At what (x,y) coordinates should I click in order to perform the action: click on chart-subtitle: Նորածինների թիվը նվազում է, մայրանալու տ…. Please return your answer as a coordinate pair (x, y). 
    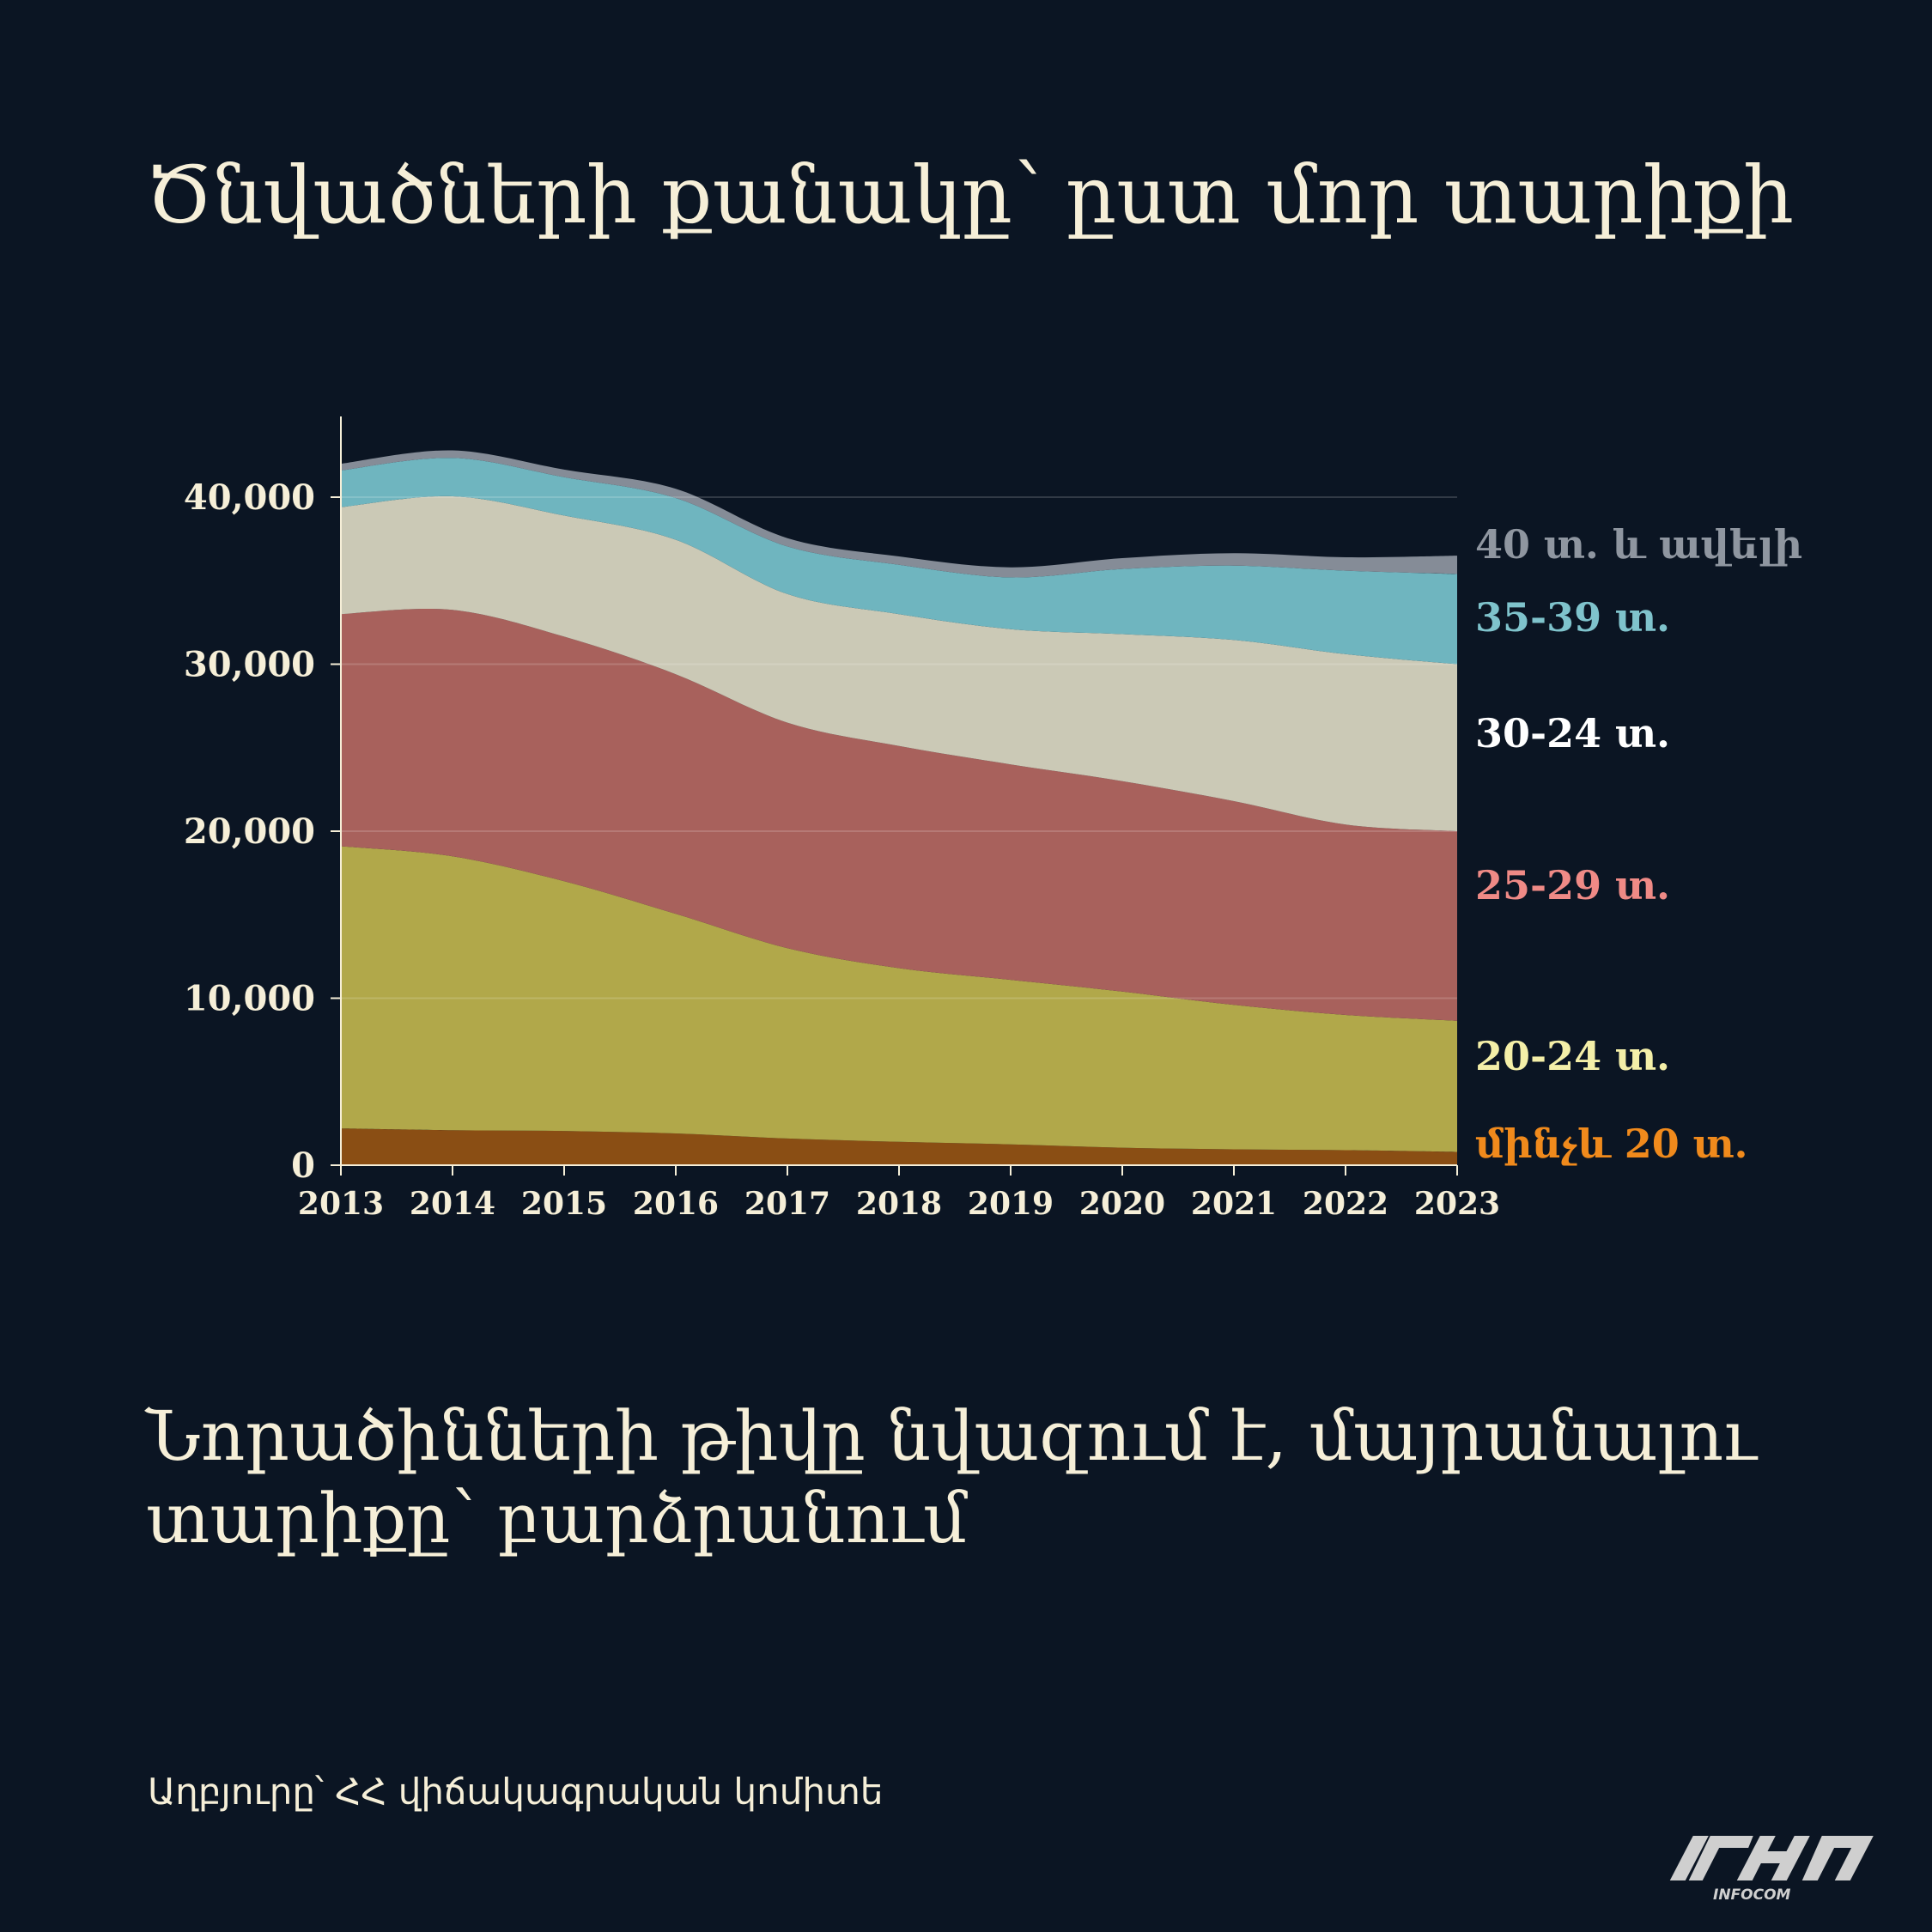
    Looking at the image, I should click on (951, 1477).